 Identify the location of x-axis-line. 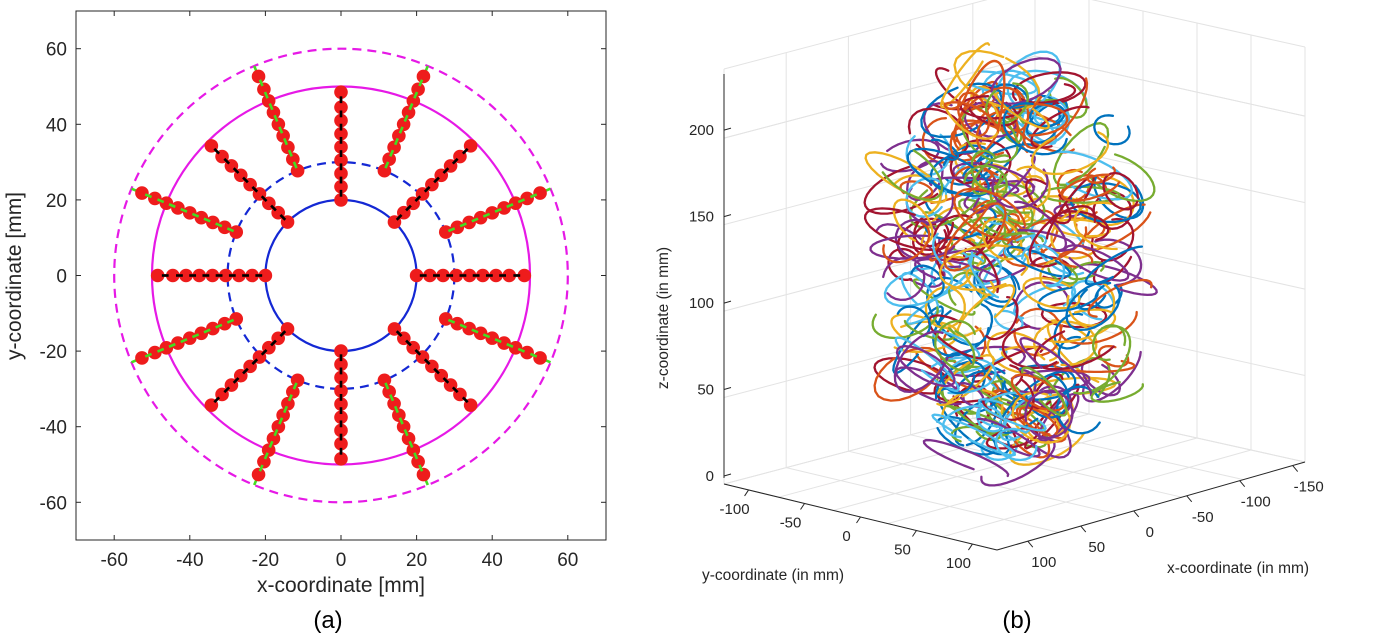
(1151, 506).